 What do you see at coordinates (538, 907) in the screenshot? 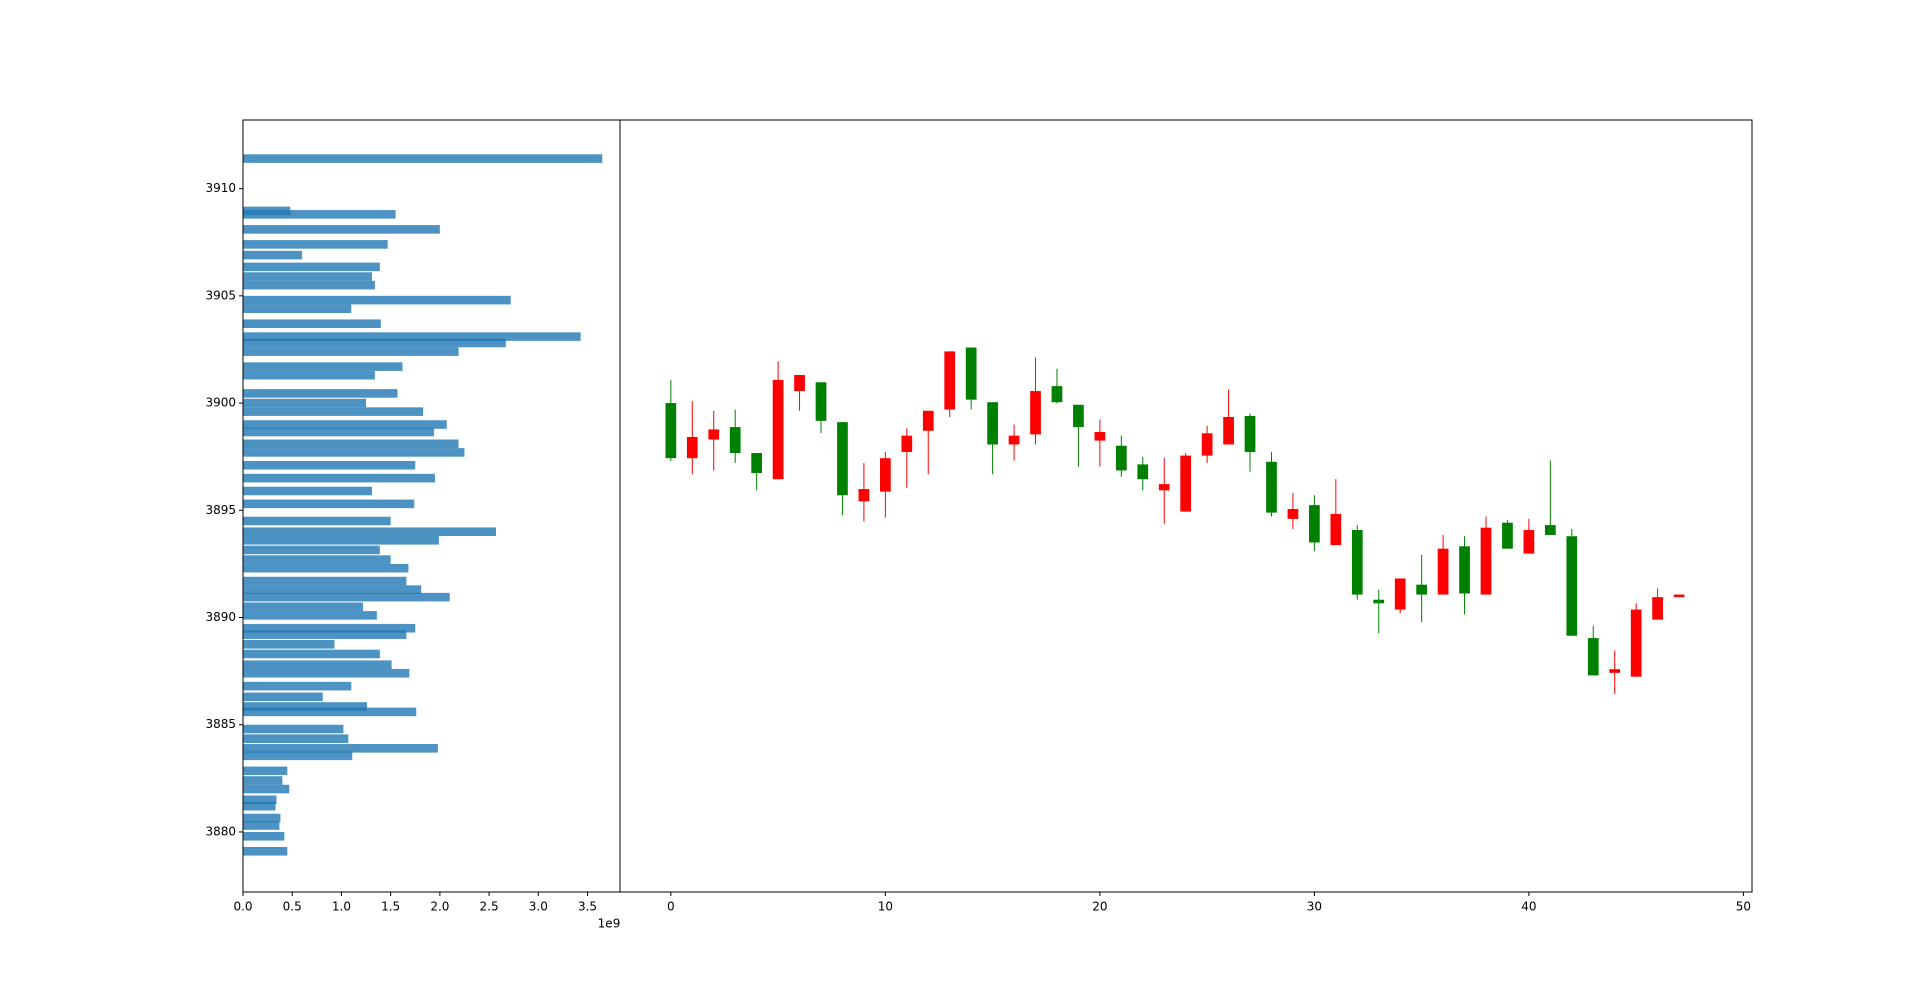
I see `x-tick-label: 3.0` at bounding box center [538, 907].